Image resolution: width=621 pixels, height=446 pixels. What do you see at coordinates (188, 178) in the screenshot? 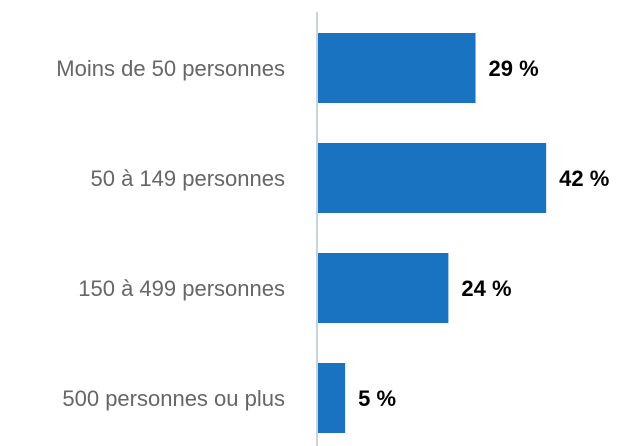
I see `category-label: 50 à 149 personnes` at bounding box center [188, 178].